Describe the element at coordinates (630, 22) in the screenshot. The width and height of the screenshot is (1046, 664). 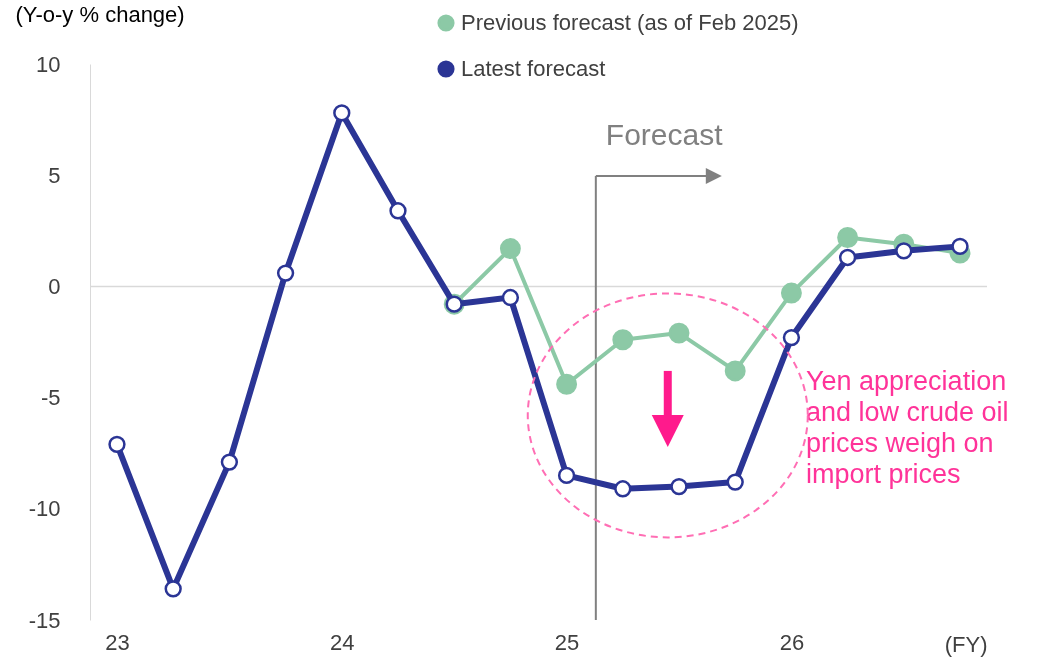
I see `legend-label: Previous forecast (as of Feb 2025)` at that location.